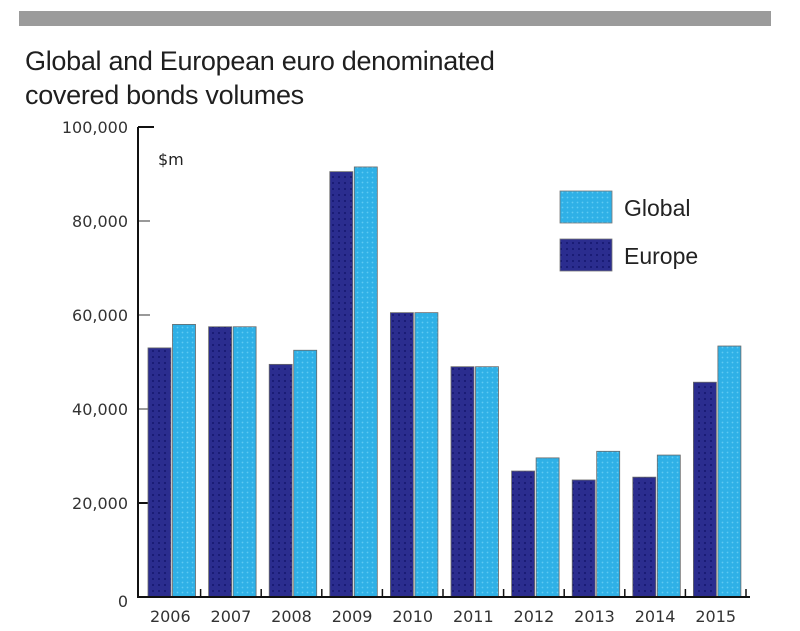  What do you see at coordinates (661, 256) in the screenshot?
I see `legend-label-europe: Europe` at bounding box center [661, 256].